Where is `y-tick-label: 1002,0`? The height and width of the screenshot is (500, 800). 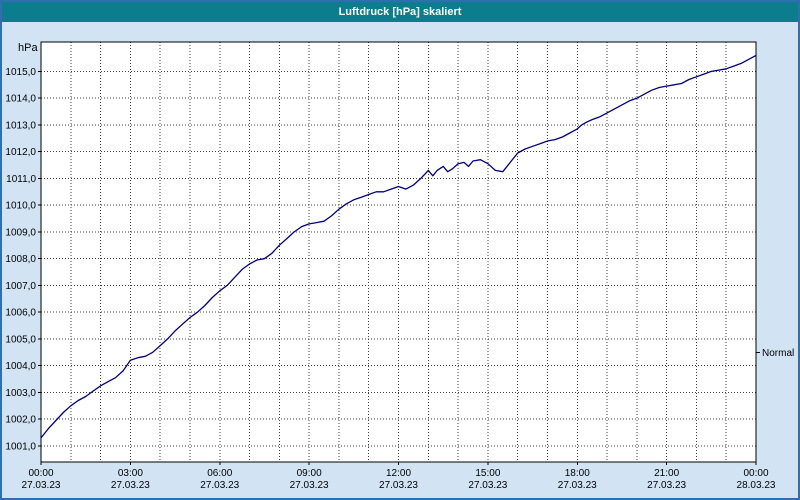 y-tick-label: 1002,0 is located at coordinates (20, 420).